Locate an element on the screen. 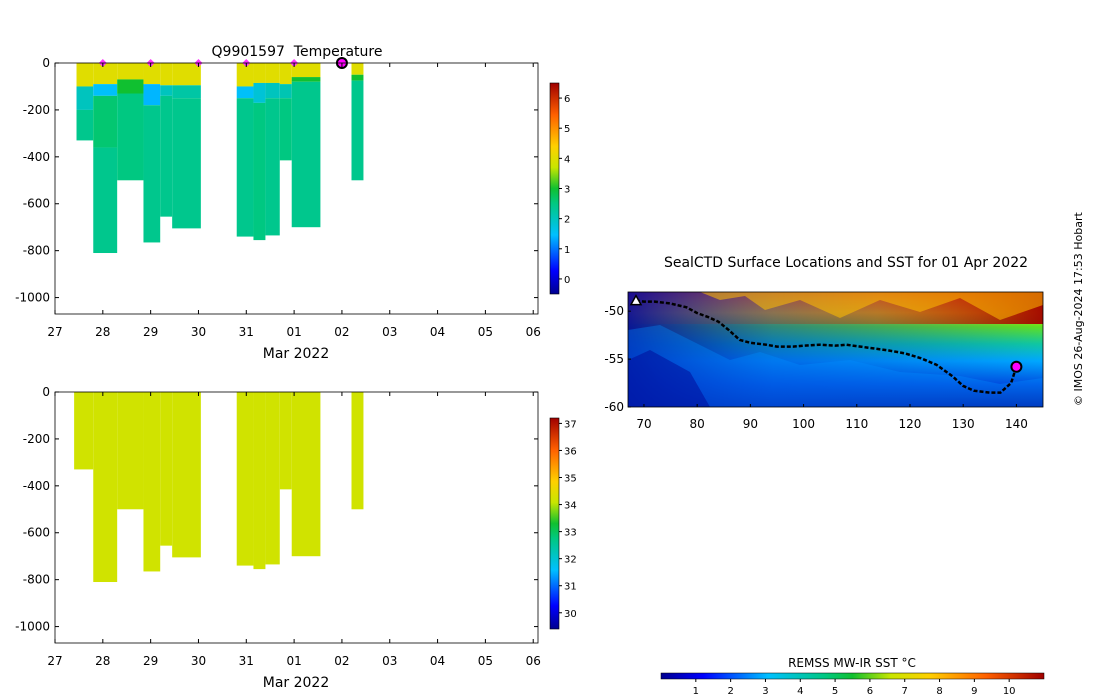 This screenshot has height=700, width=1100. colorbar-tick-label: 4 is located at coordinates (567, 159).